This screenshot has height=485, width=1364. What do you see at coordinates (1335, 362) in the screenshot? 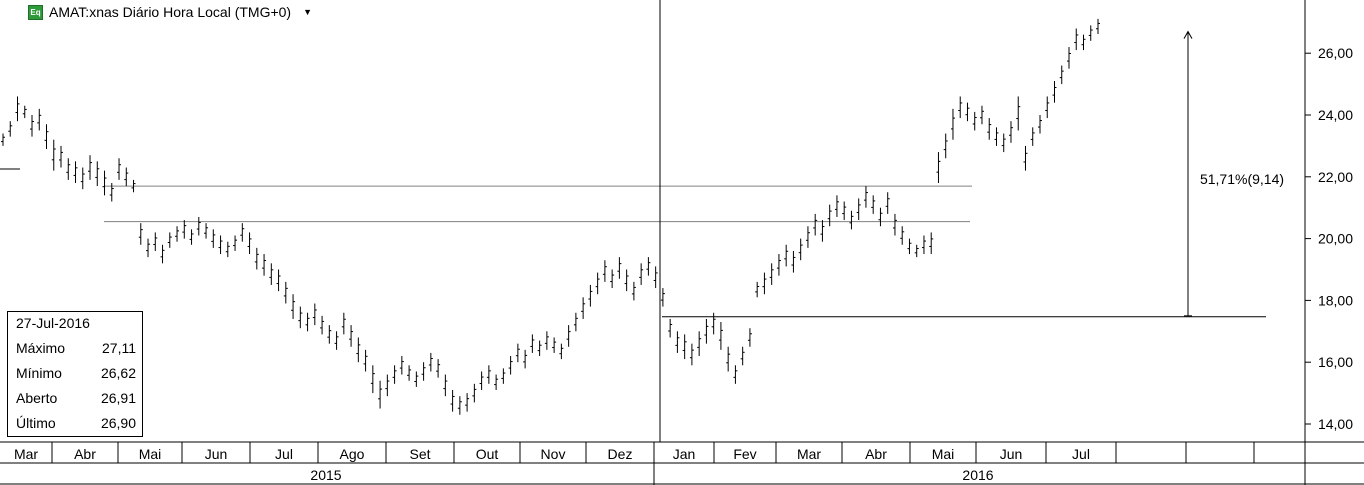
I see `y-tick-label: 16,00` at bounding box center [1335, 362].